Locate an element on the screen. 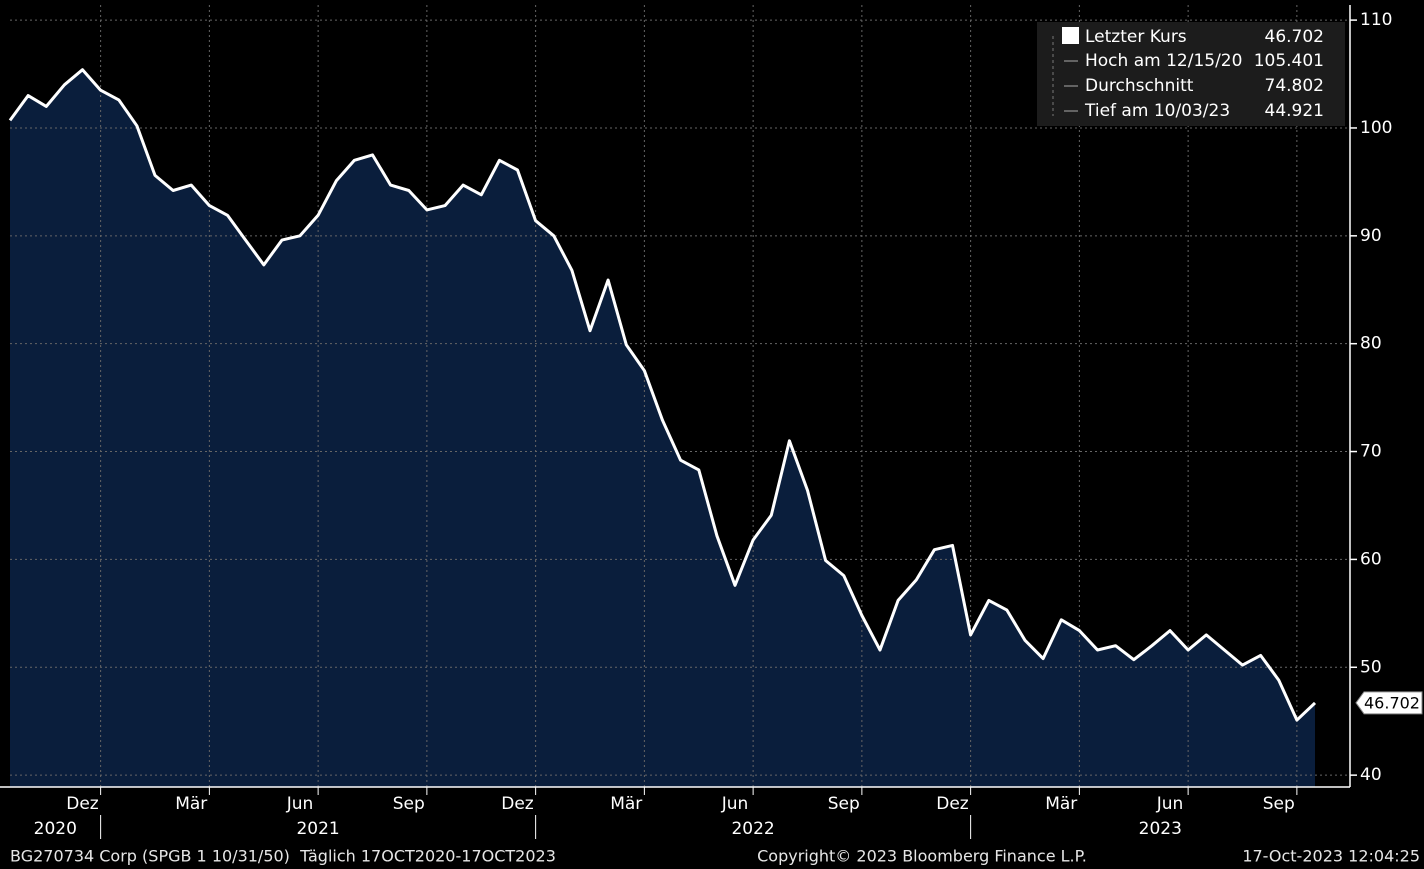 The height and width of the screenshot is (869, 1424). y-tick-label: 40 is located at coordinates (1371, 775).